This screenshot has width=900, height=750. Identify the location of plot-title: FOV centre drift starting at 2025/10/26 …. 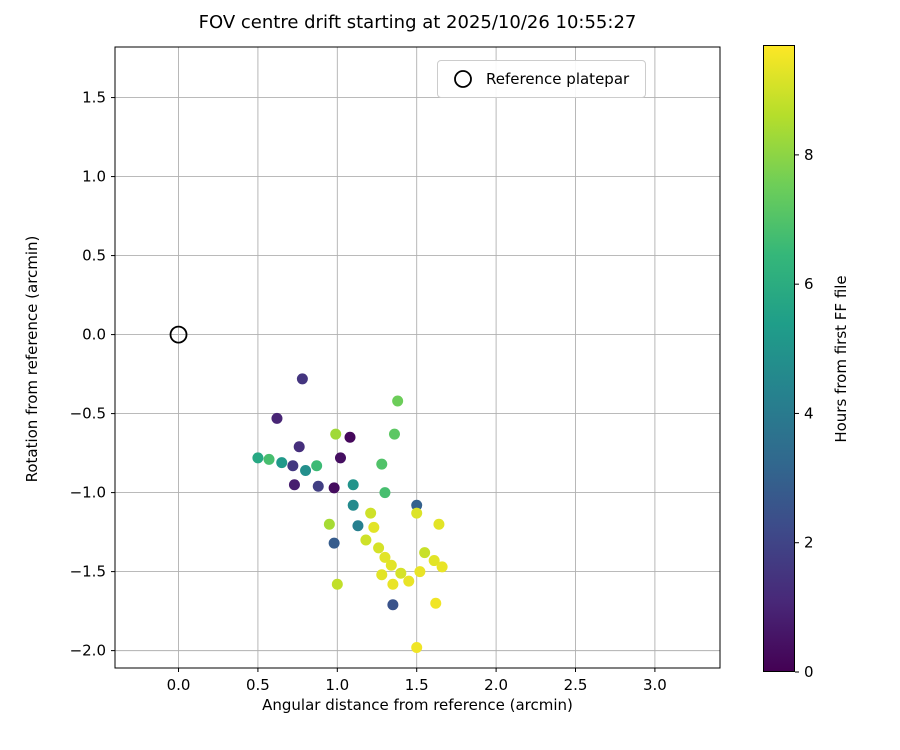
(417, 22).